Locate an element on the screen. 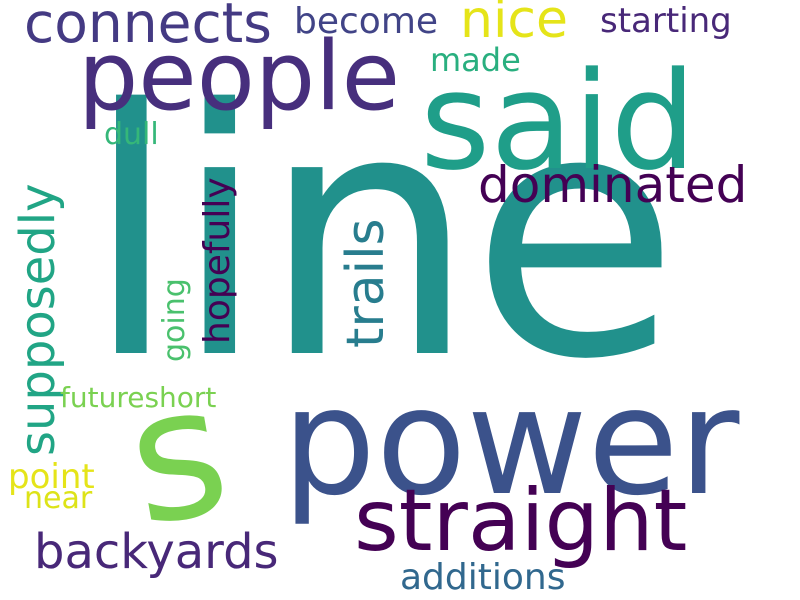  word-starting: starting is located at coordinates (666, 21).